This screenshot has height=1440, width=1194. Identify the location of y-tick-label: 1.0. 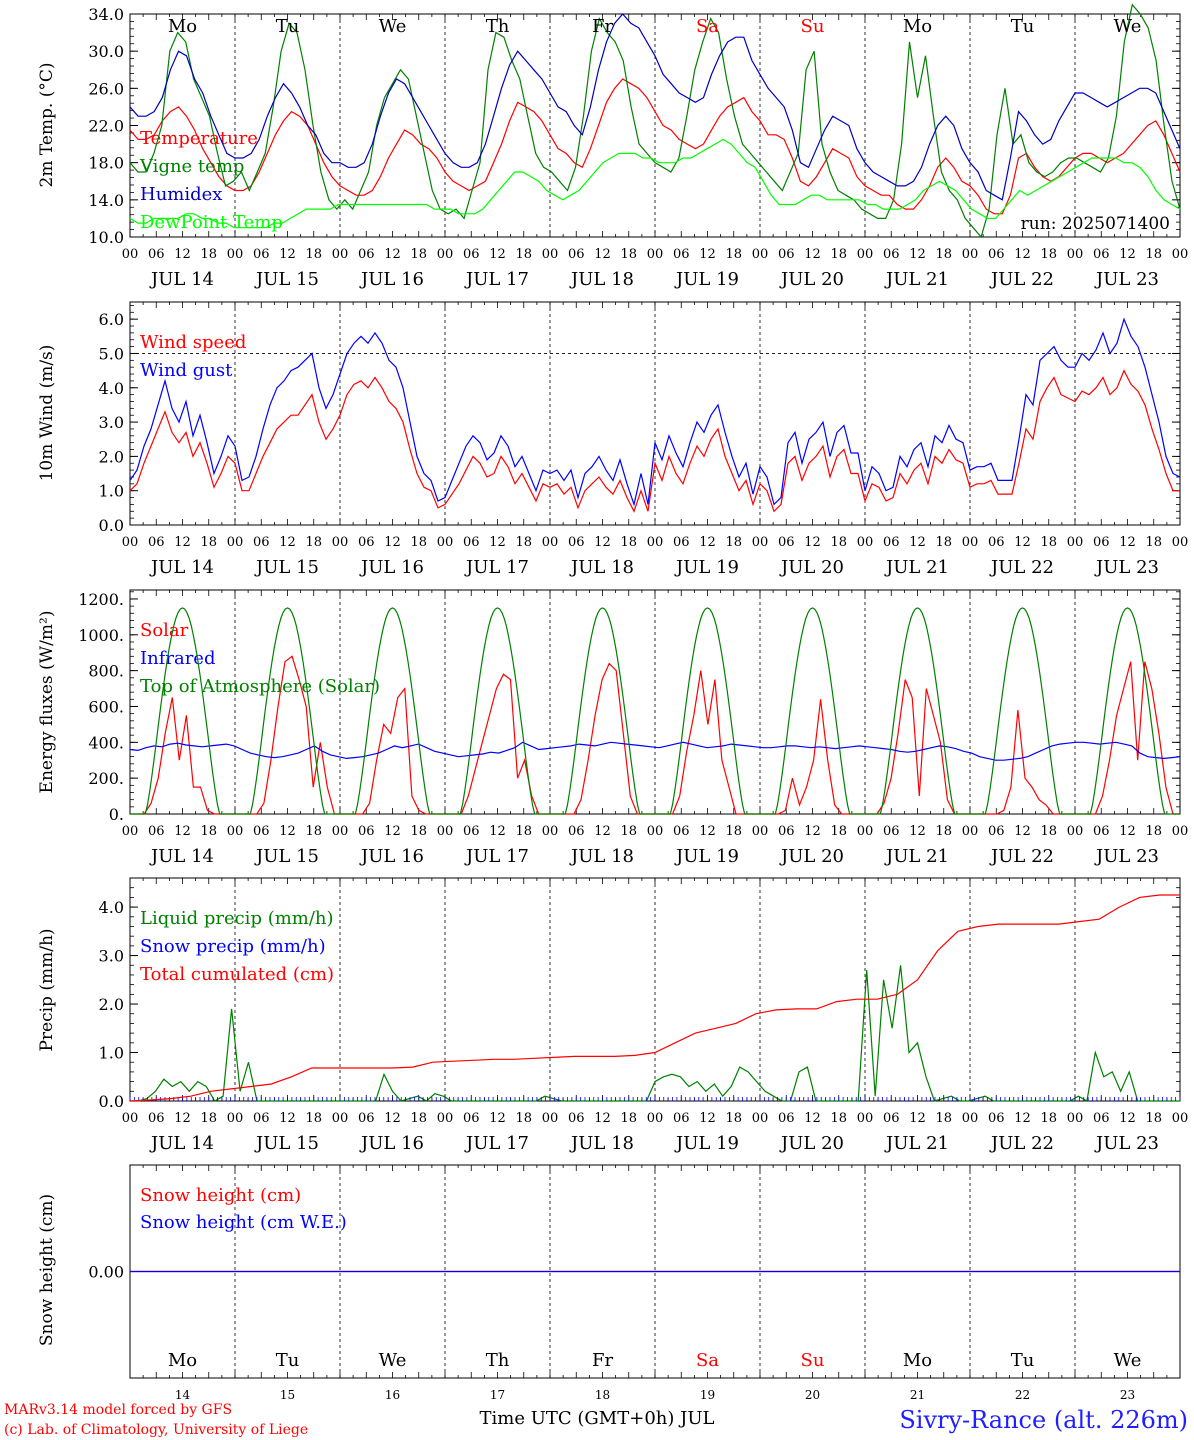
(111, 491).